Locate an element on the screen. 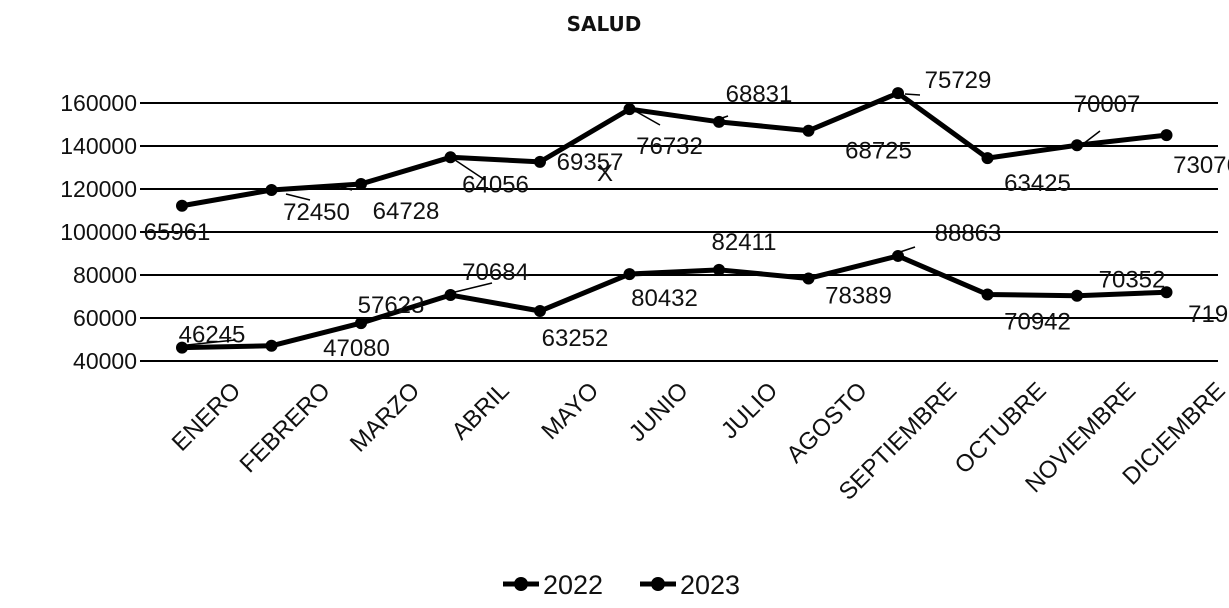  point-2022-julio is located at coordinates (719, 269).